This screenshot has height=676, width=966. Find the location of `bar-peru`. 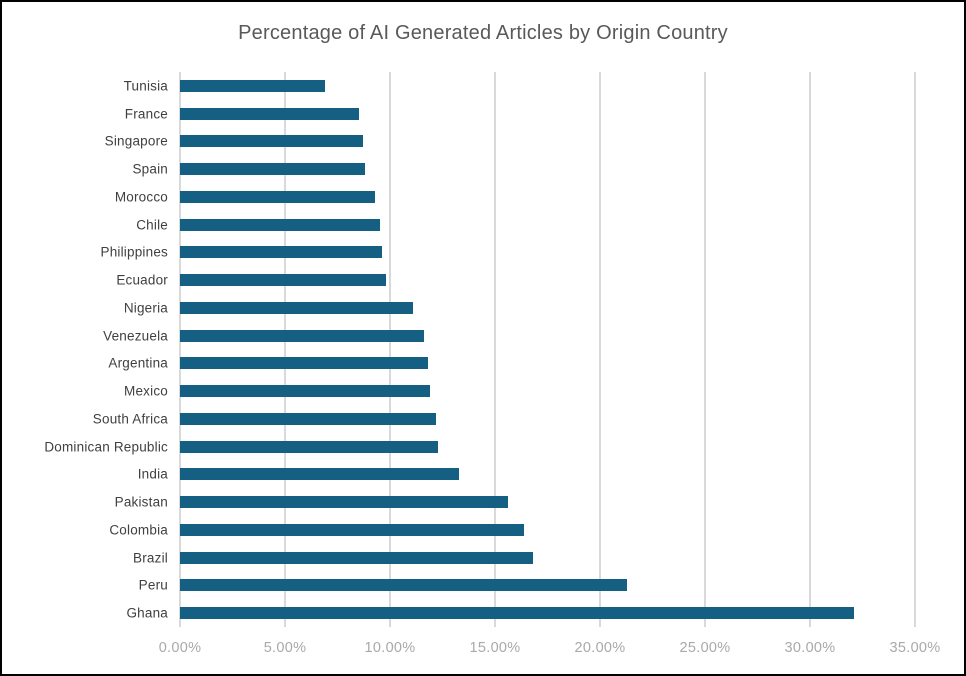

bar-peru is located at coordinates (404, 585).